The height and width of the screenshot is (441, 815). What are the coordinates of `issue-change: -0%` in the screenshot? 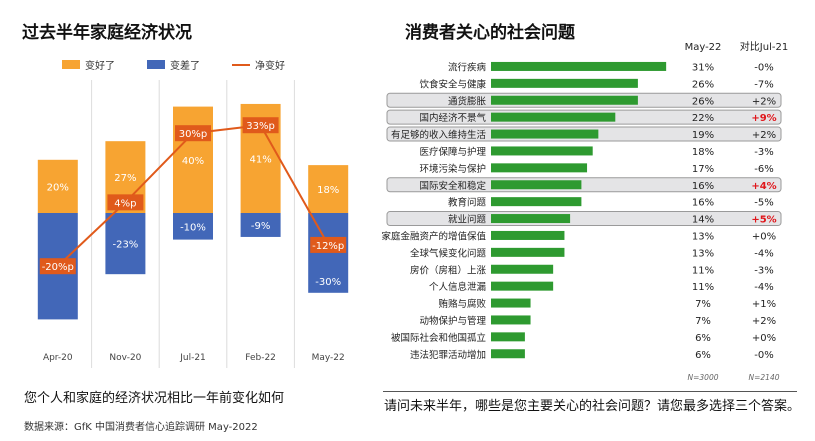 It's located at (763, 67).